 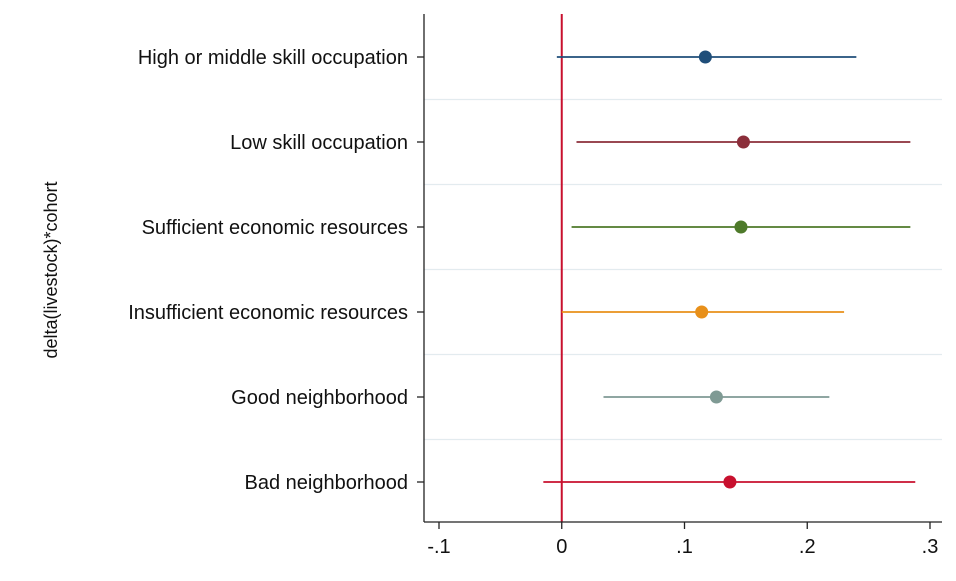 What do you see at coordinates (561, 547) in the screenshot?
I see `x-tick-label: 0` at bounding box center [561, 547].